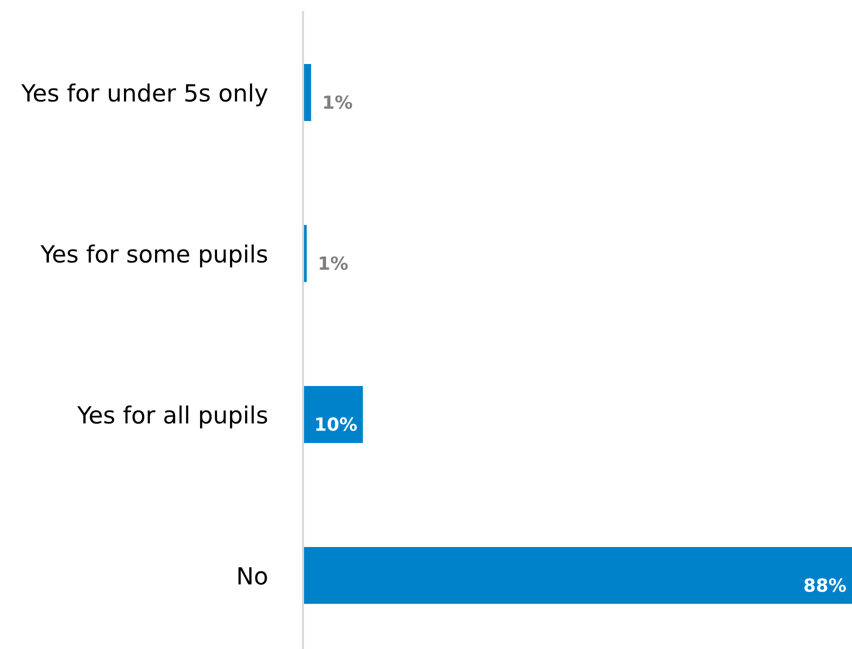  Describe the element at coordinates (172, 416) in the screenshot. I see `y-tick-label: Yes for all pupils` at that location.